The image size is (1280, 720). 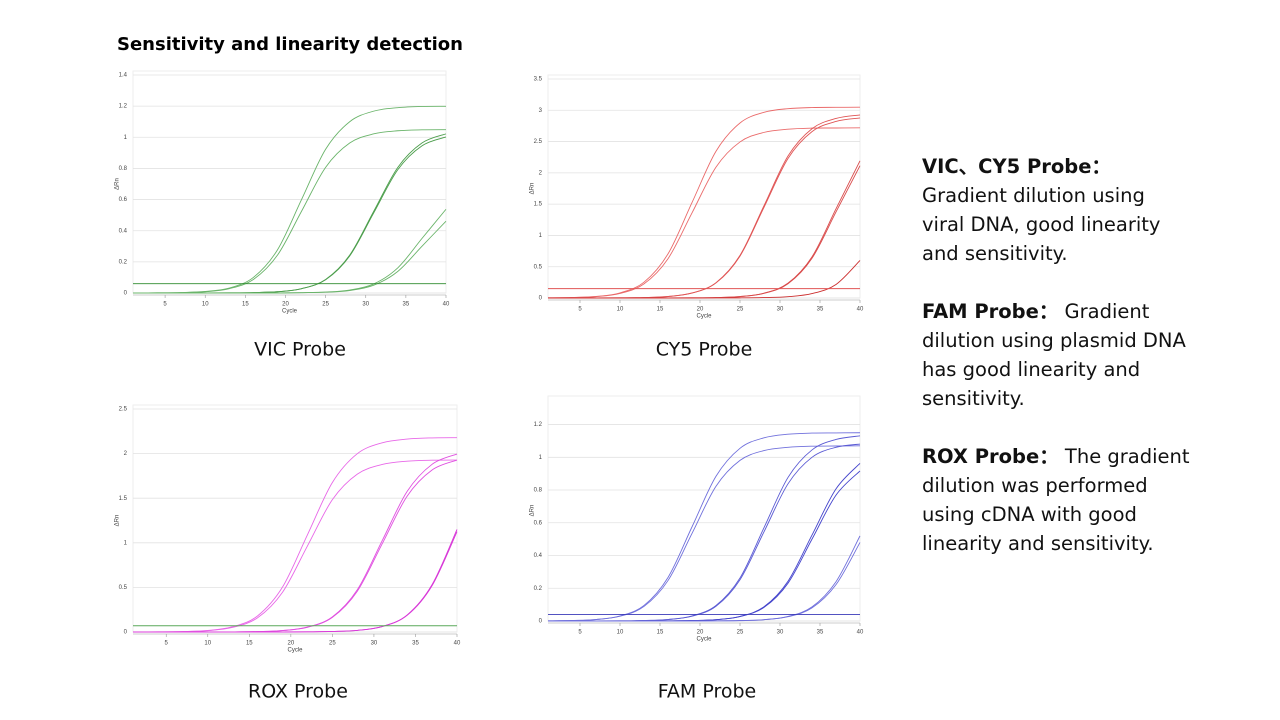 I want to click on chart-caption: FAM Probe, so click(x=707, y=692).